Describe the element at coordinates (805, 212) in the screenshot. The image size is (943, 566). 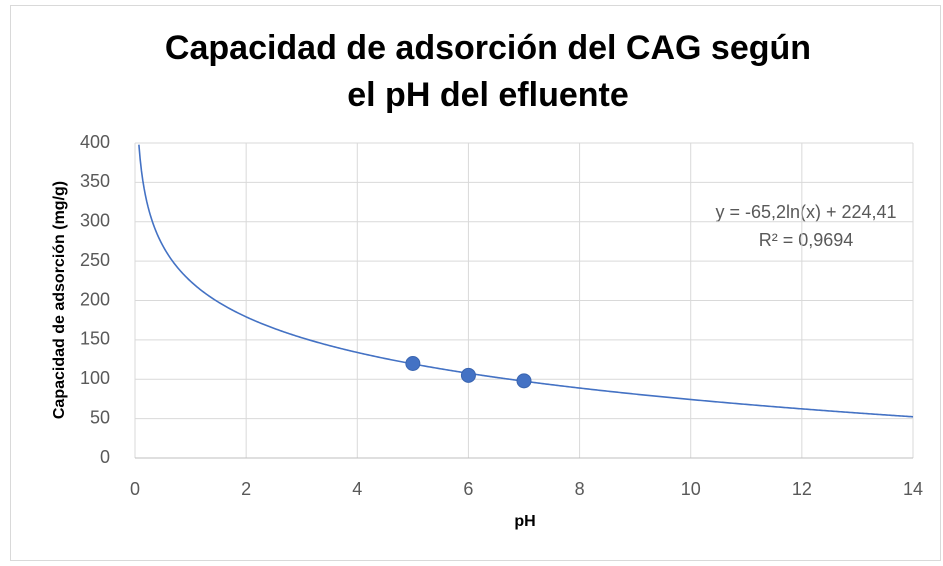
I see `trendline-equation: y = -65,2ln(x) + 224,41` at that location.